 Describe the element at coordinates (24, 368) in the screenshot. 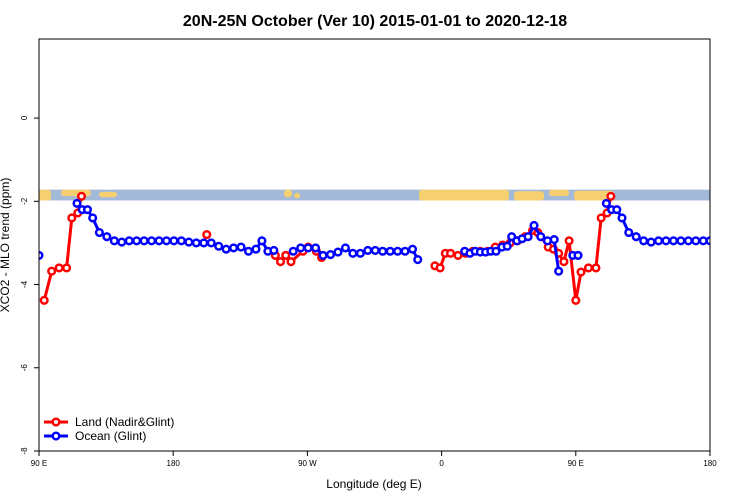

I see `y-tick-label: -6` at that location.